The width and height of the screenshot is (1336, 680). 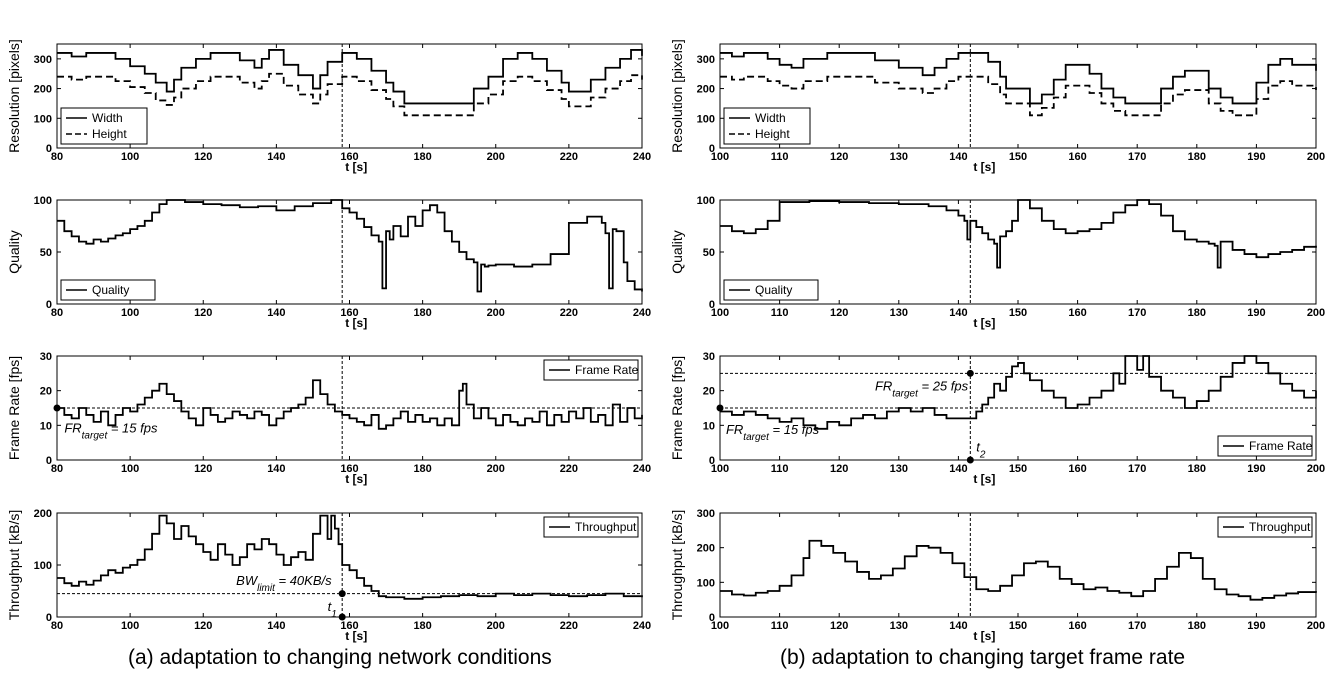 I want to click on legend: Frame Rate, so click(x=1265, y=446).